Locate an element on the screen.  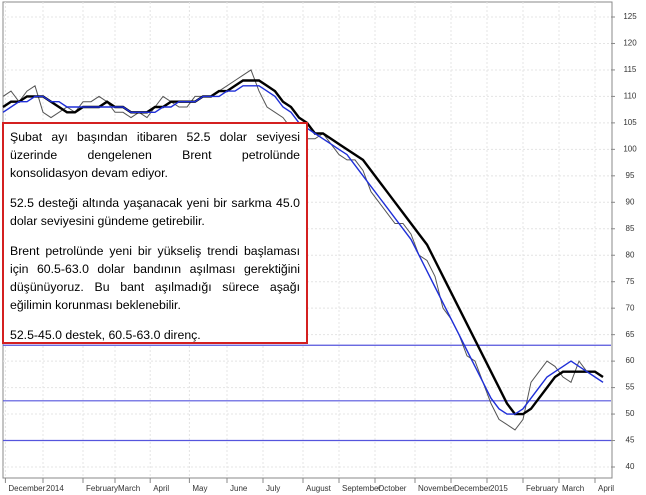
y-tick-label: 100 is located at coordinates (630, 148).